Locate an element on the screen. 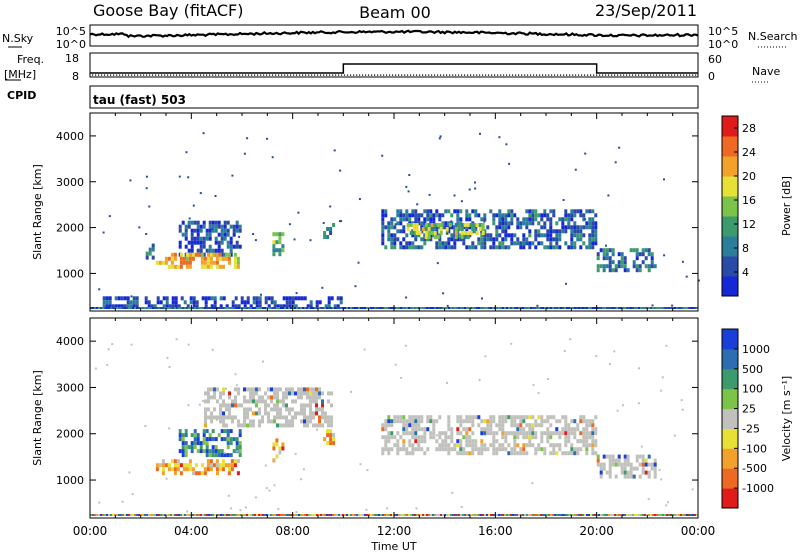 This screenshot has height=554, width=800. noise-left-tick-bottom: 10^0 is located at coordinates (71, 44).